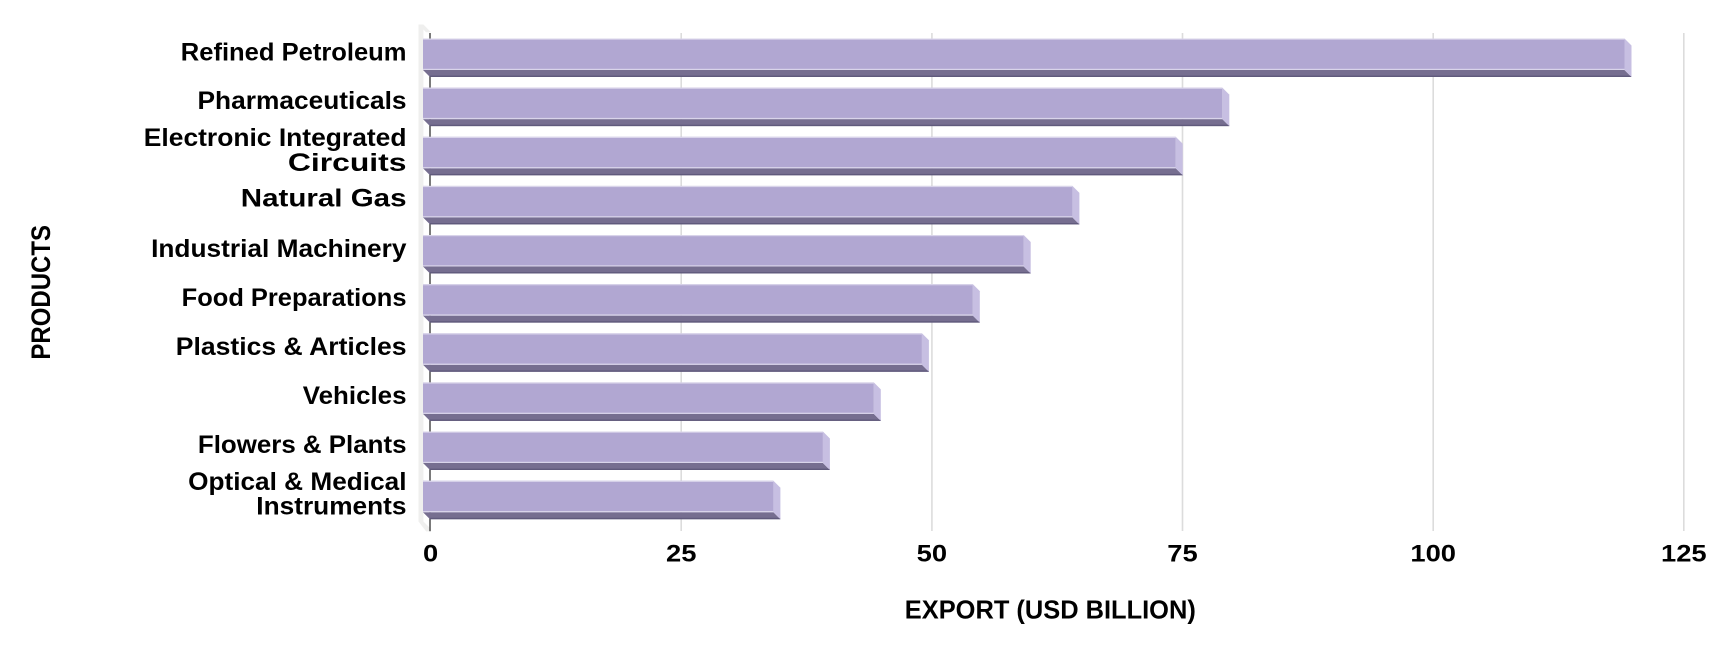 This screenshot has height=651, width=1712. Describe the element at coordinates (275, 138) in the screenshot. I see `svg-text: Electronic Integrated` at that location.